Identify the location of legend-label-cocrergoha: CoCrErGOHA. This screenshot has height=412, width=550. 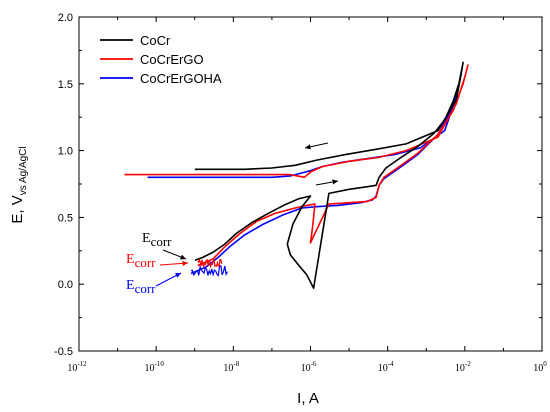
(181, 78).